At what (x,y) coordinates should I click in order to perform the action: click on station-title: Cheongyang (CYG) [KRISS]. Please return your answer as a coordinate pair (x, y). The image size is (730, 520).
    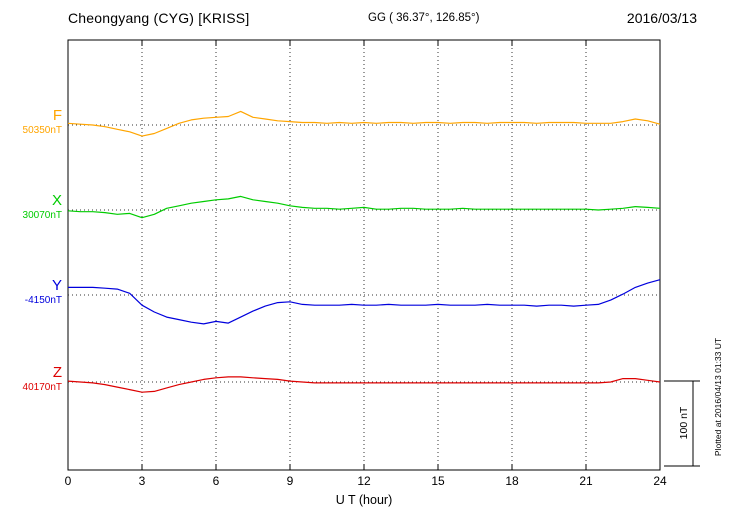
    Looking at the image, I should click on (159, 18).